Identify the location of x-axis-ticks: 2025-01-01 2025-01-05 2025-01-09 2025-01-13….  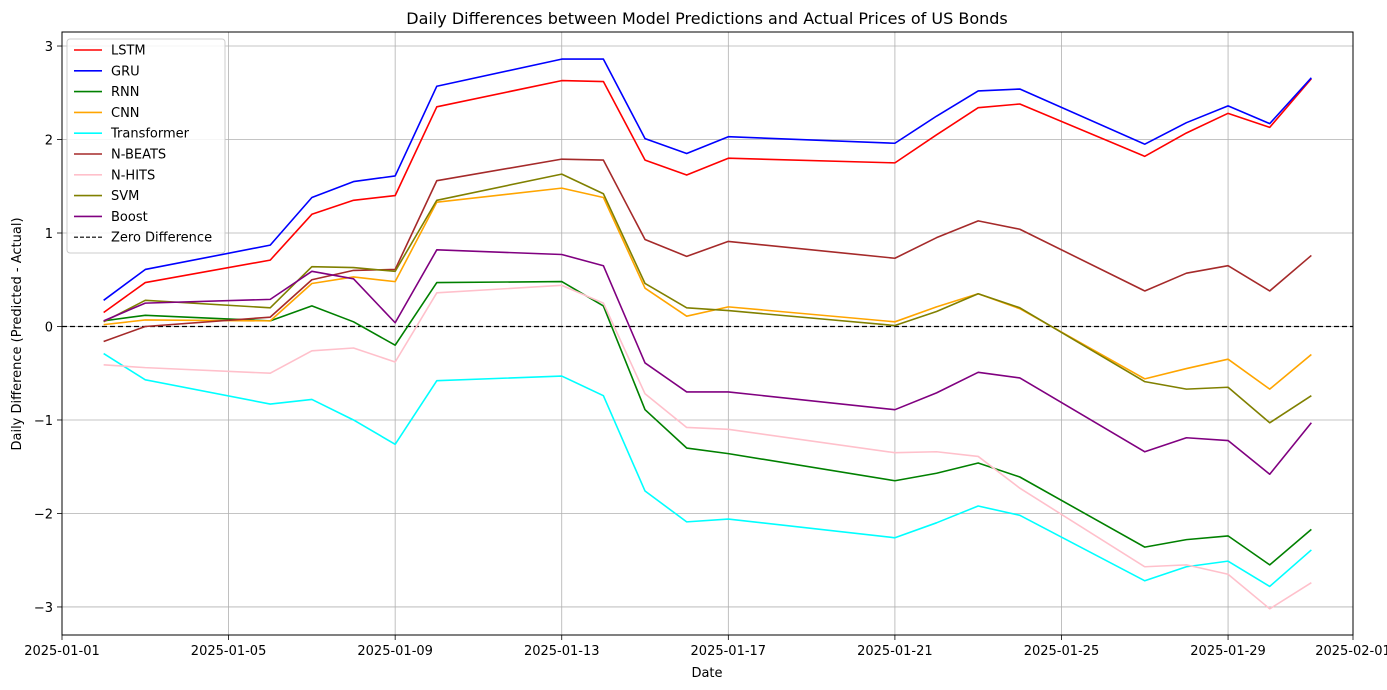
(705, 647).